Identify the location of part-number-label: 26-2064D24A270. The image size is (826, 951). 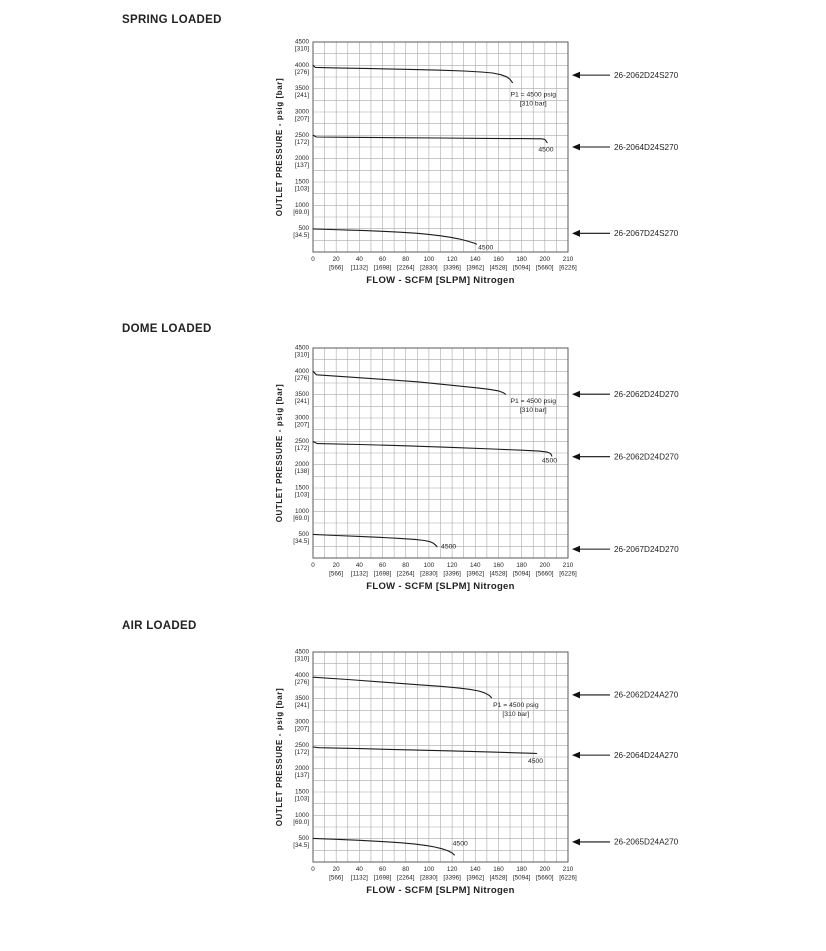
(646, 755).